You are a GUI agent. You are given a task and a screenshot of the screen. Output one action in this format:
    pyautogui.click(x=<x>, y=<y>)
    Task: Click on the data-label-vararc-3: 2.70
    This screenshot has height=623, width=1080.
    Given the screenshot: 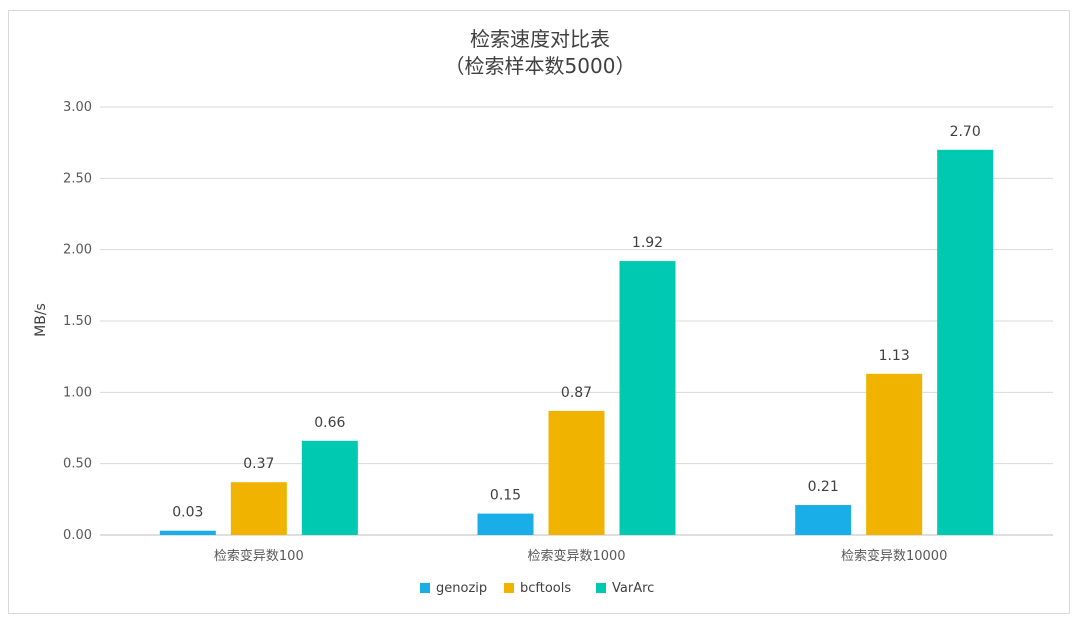 What is the action you would take?
    pyautogui.click(x=965, y=132)
    